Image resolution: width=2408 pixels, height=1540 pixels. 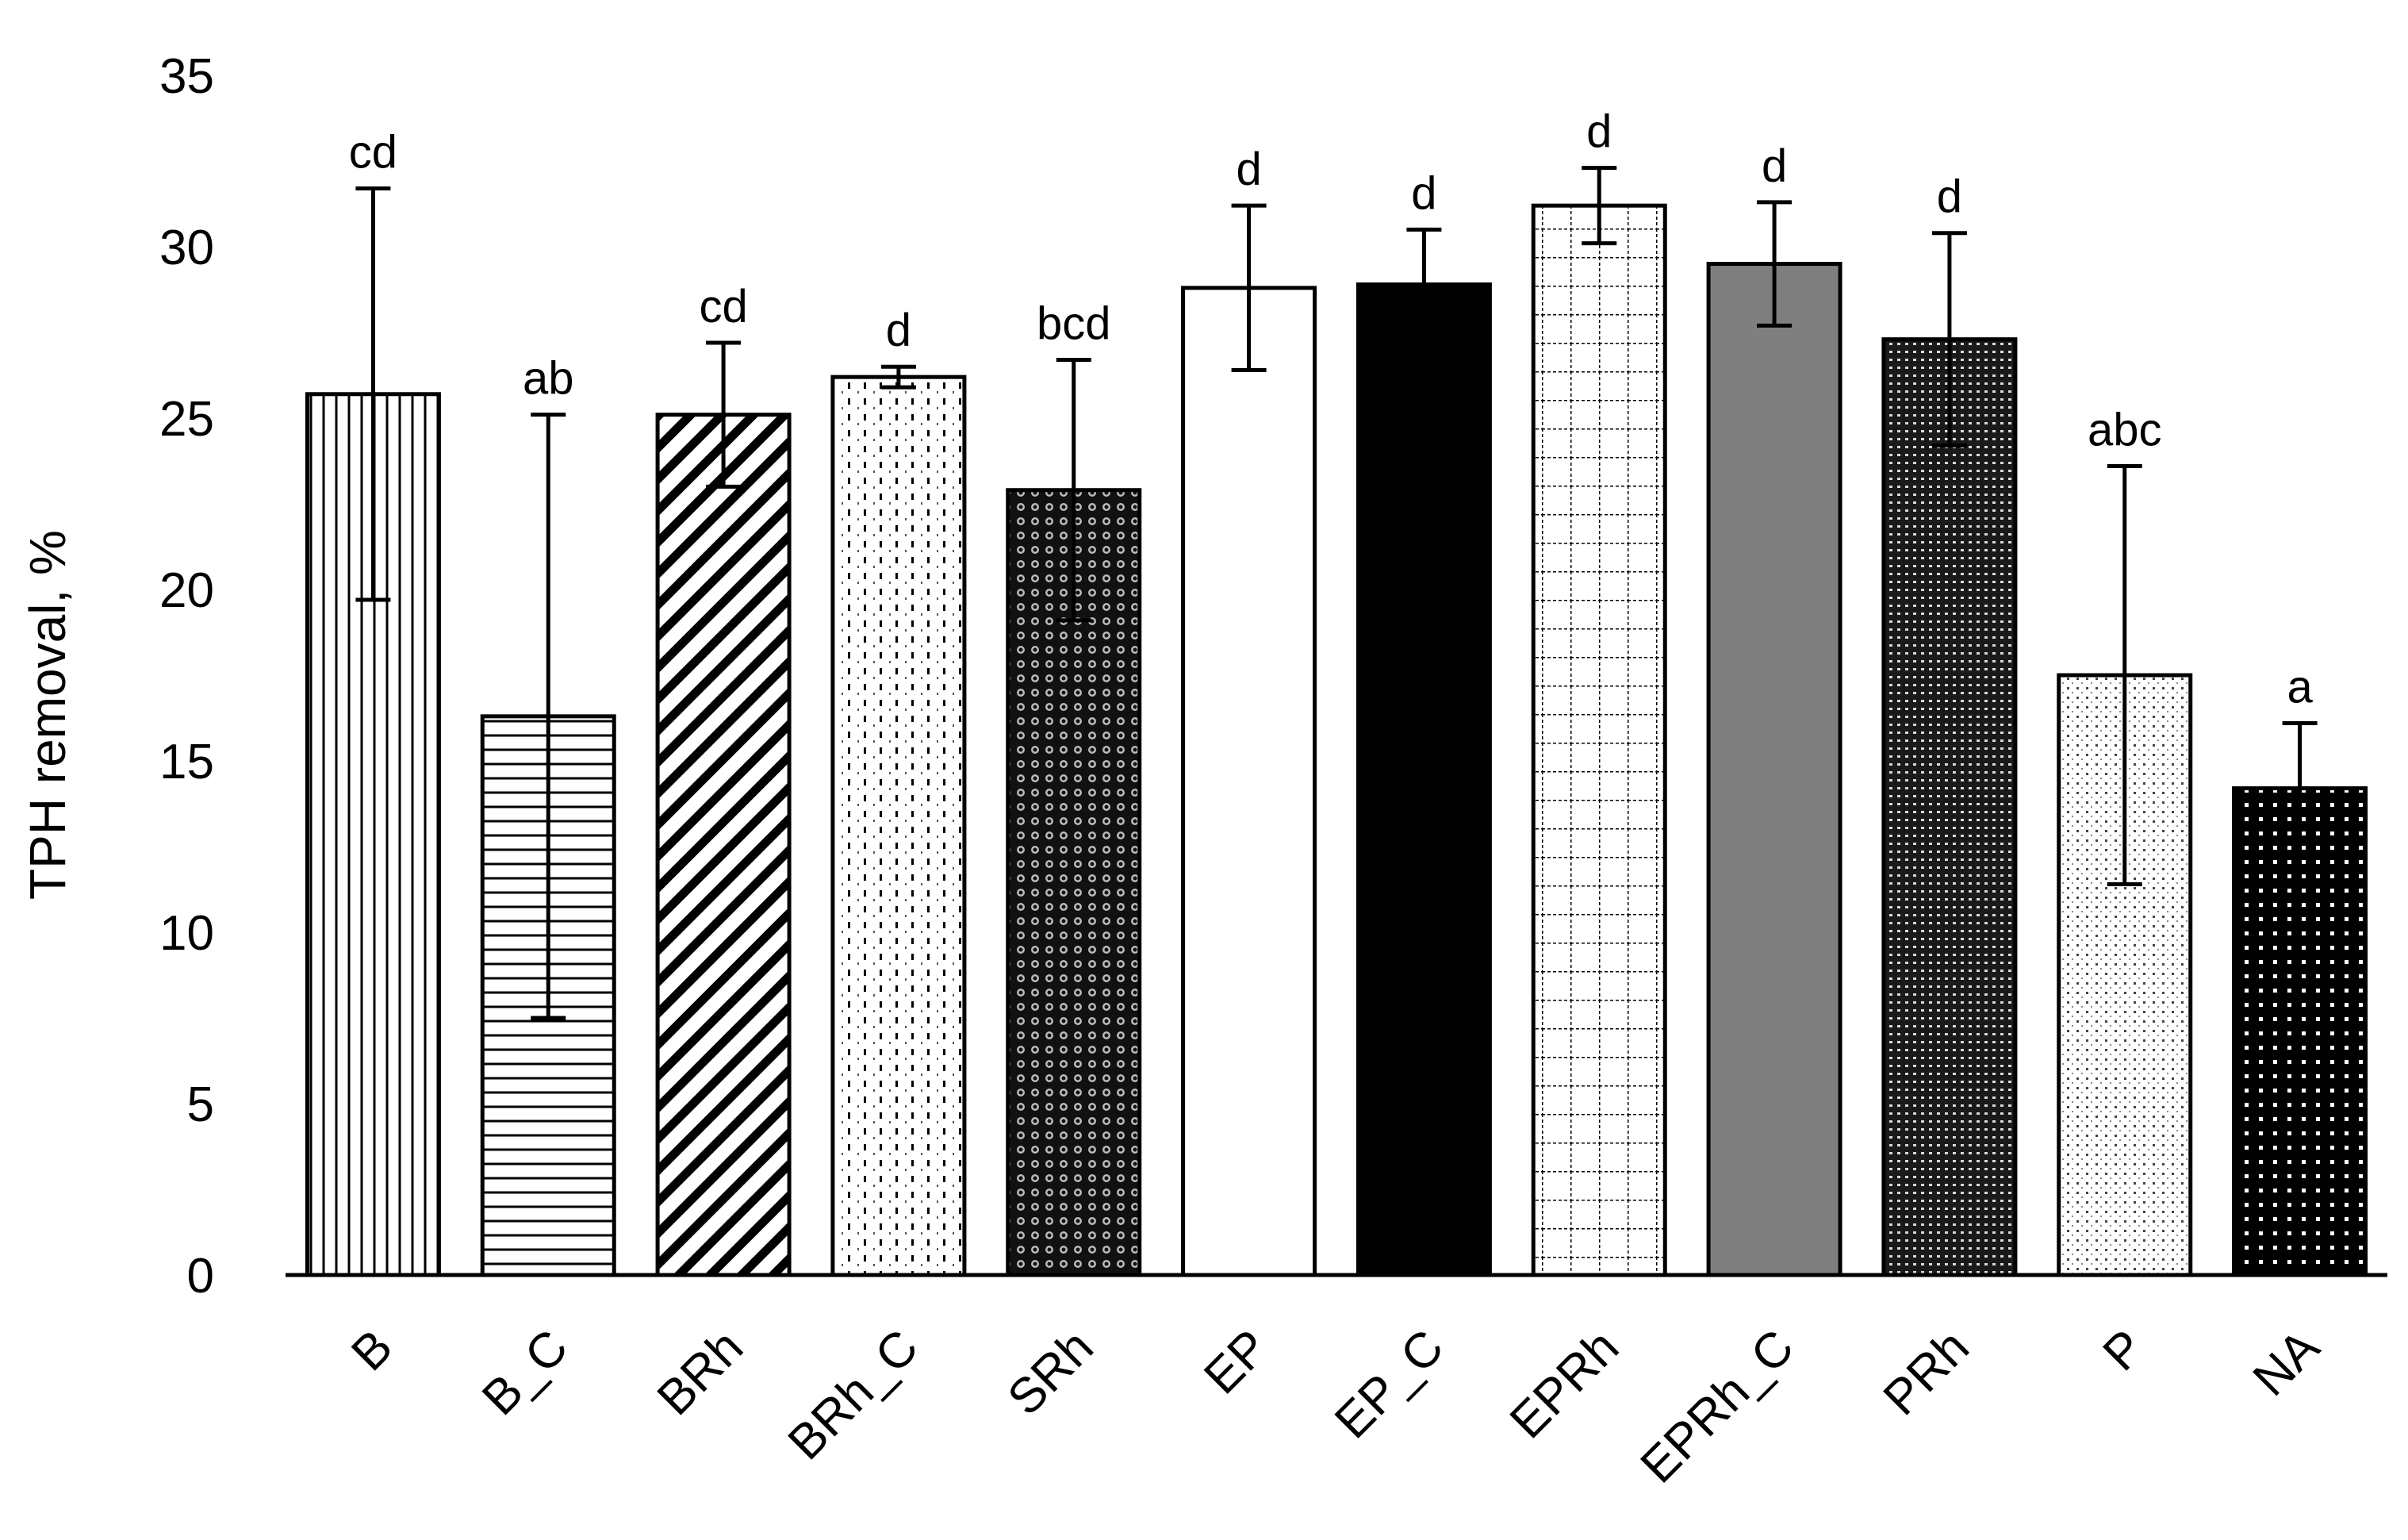 What do you see at coordinates (1775, 264) in the screenshot?
I see `error-bar-eprh-c` at bounding box center [1775, 264].